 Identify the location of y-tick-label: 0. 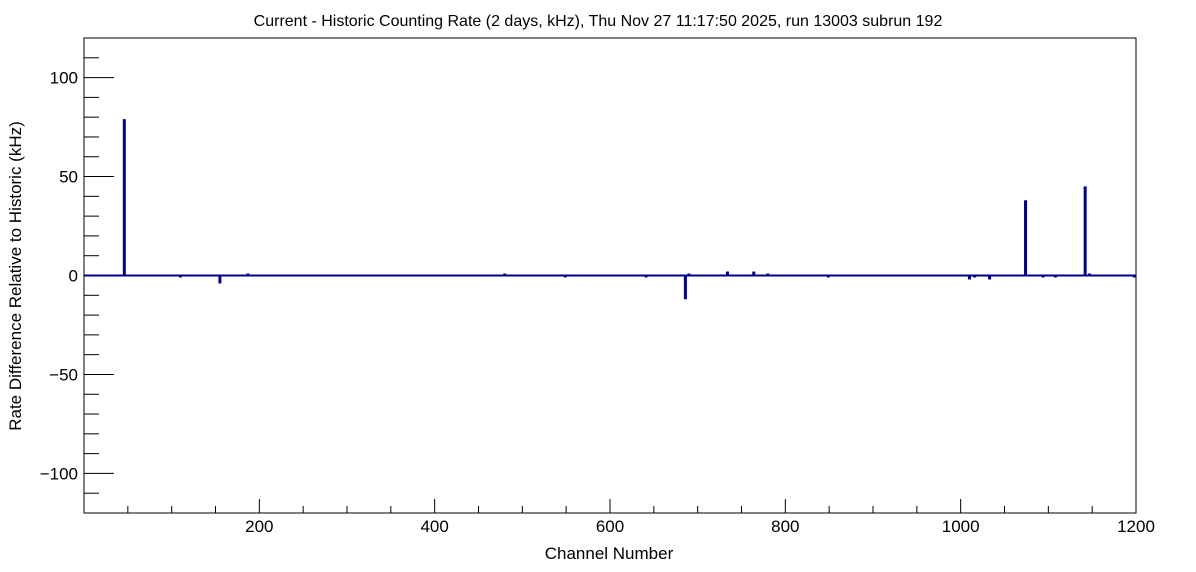
(73, 276).